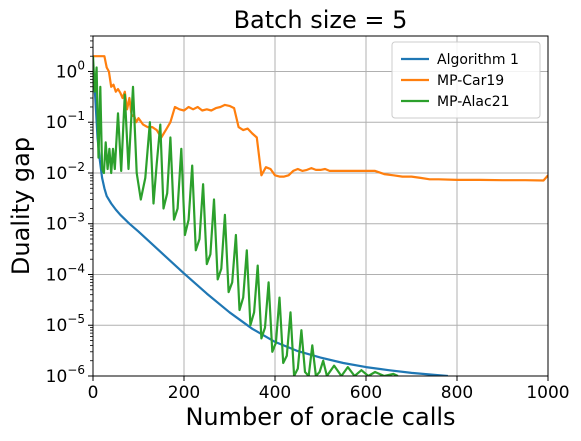  I want to click on x-axis: 0 200 400 600 800 1000, so click(329, 389).